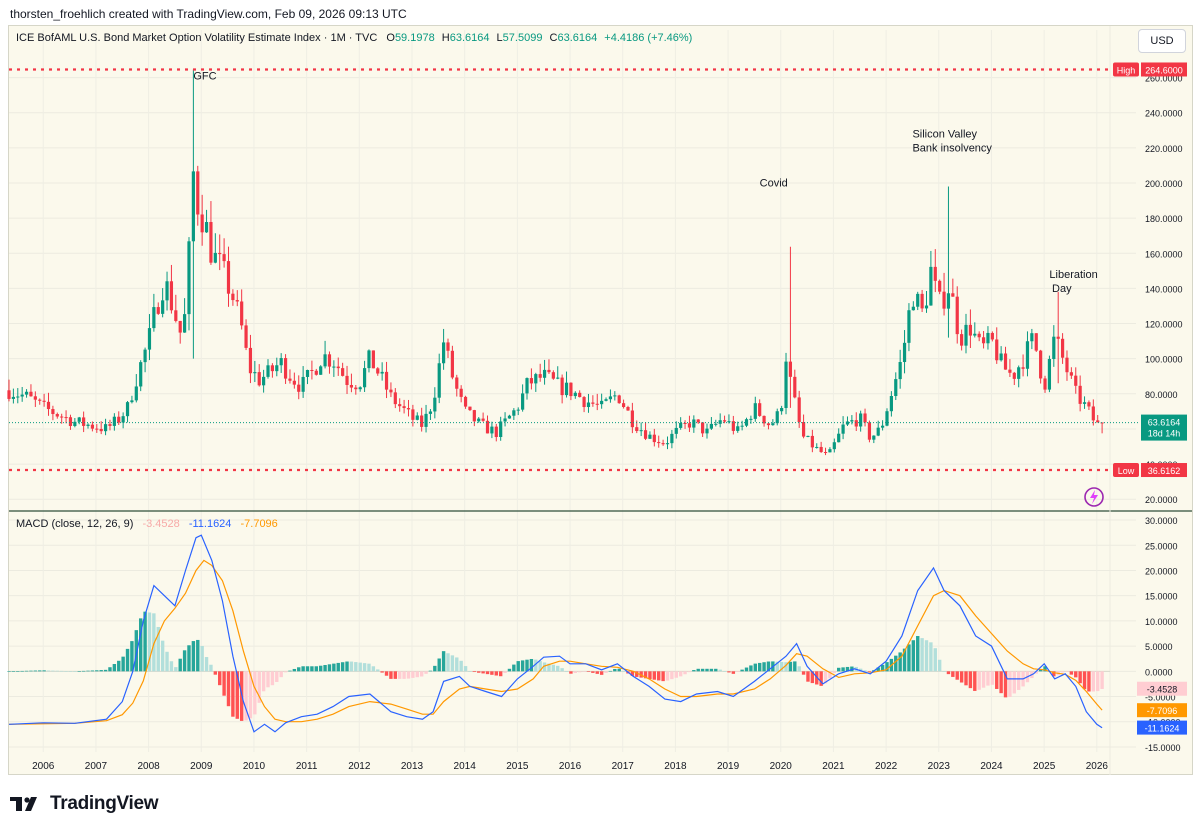 This screenshot has height=831, width=1200. Describe the element at coordinates (84, 804) in the screenshot. I see `footer-logo: TradingView` at that location.